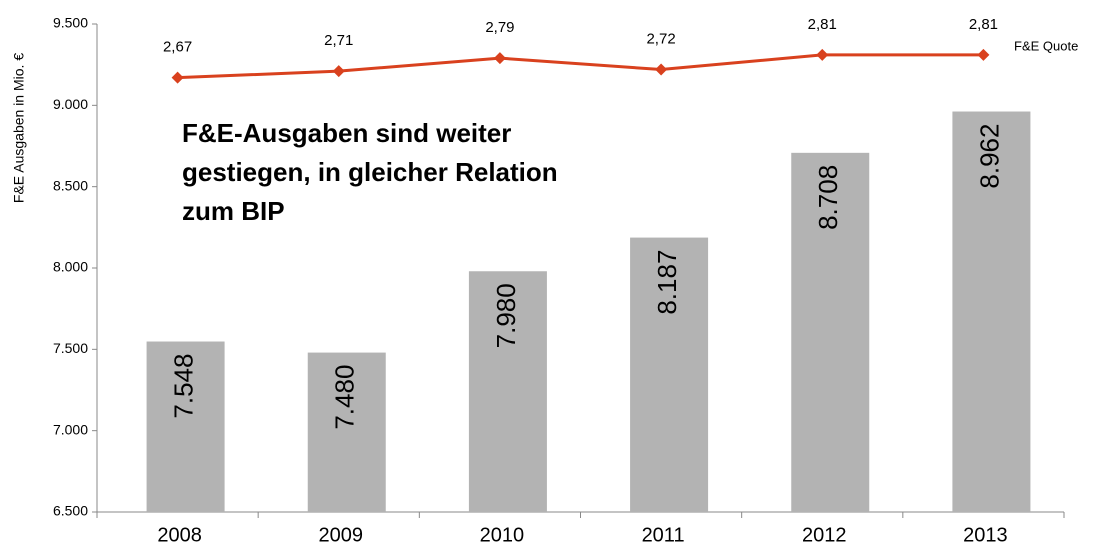 This screenshot has height=554, width=1106. Describe the element at coordinates (989, 156) in the screenshot. I see `bar-value-label: 8.962` at that location.